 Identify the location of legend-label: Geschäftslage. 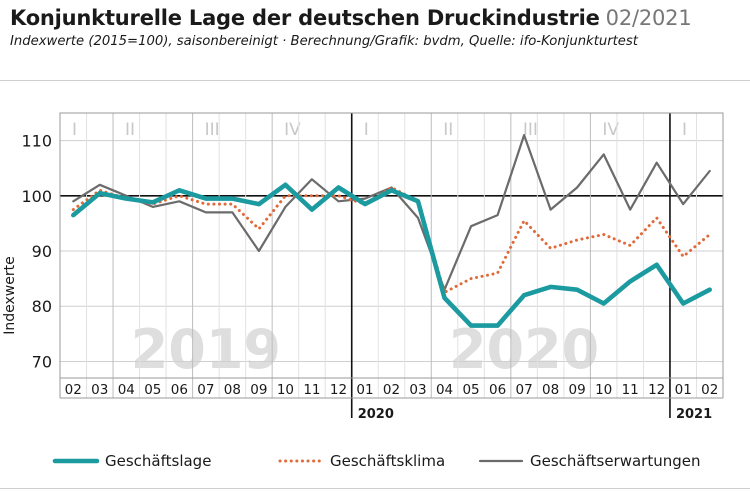
(158, 461).